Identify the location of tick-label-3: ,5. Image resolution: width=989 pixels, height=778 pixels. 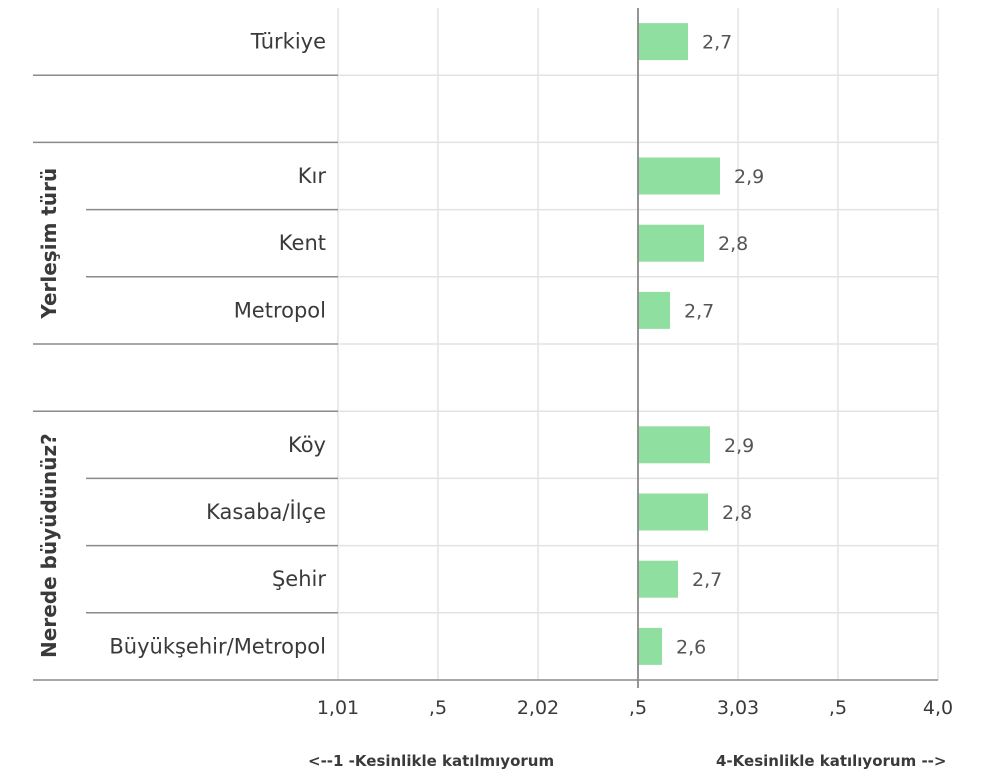
(638, 708).